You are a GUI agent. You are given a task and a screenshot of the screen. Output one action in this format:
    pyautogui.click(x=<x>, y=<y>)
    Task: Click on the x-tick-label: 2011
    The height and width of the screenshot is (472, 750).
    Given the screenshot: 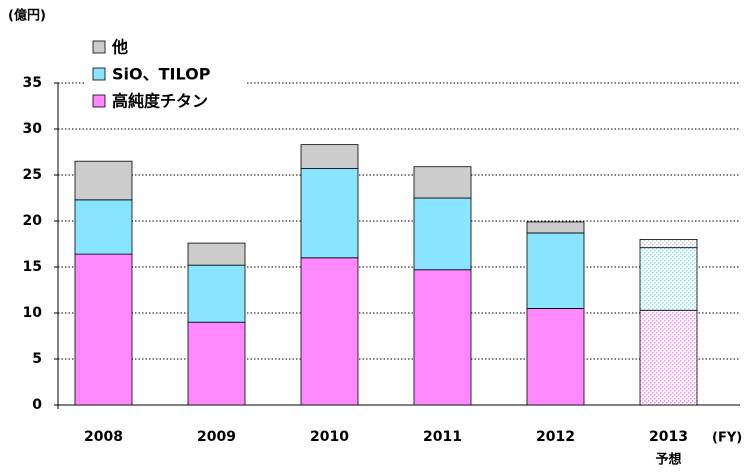 What is the action you would take?
    pyautogui.click(x=442, y=437)
    